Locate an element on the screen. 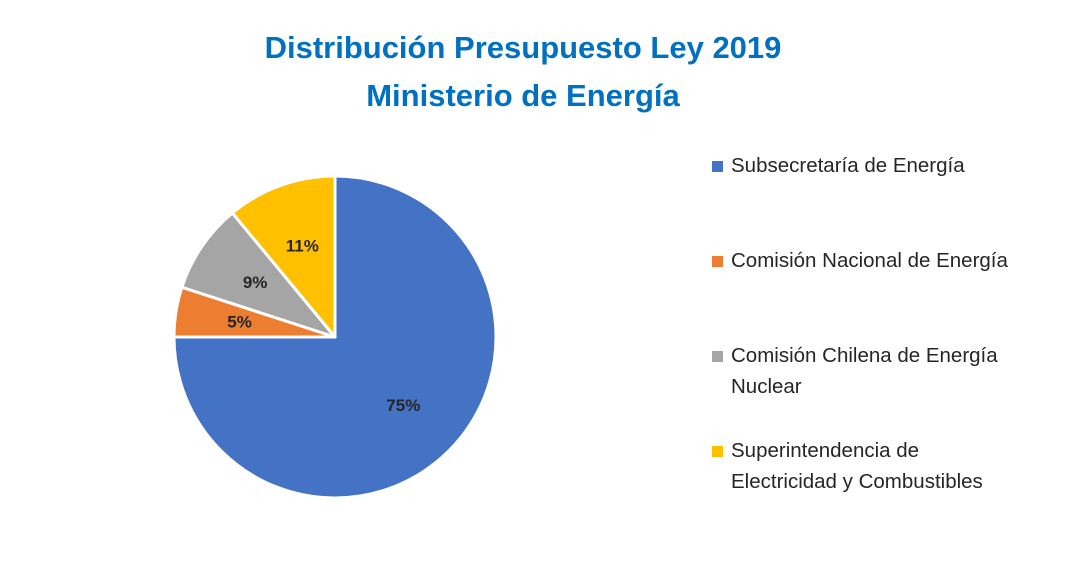 The height and width of the screenshot is (585, 1080). legend-item-comision-chilena-de-energia-nuclear: Comisión Chilena de Energía Nuclear is located at coordinates (892, 371).